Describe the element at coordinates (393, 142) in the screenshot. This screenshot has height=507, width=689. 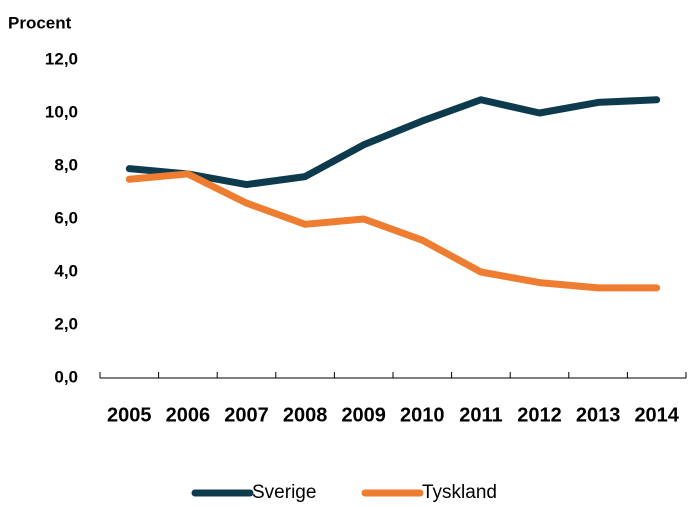
I see `line-series` at that location.